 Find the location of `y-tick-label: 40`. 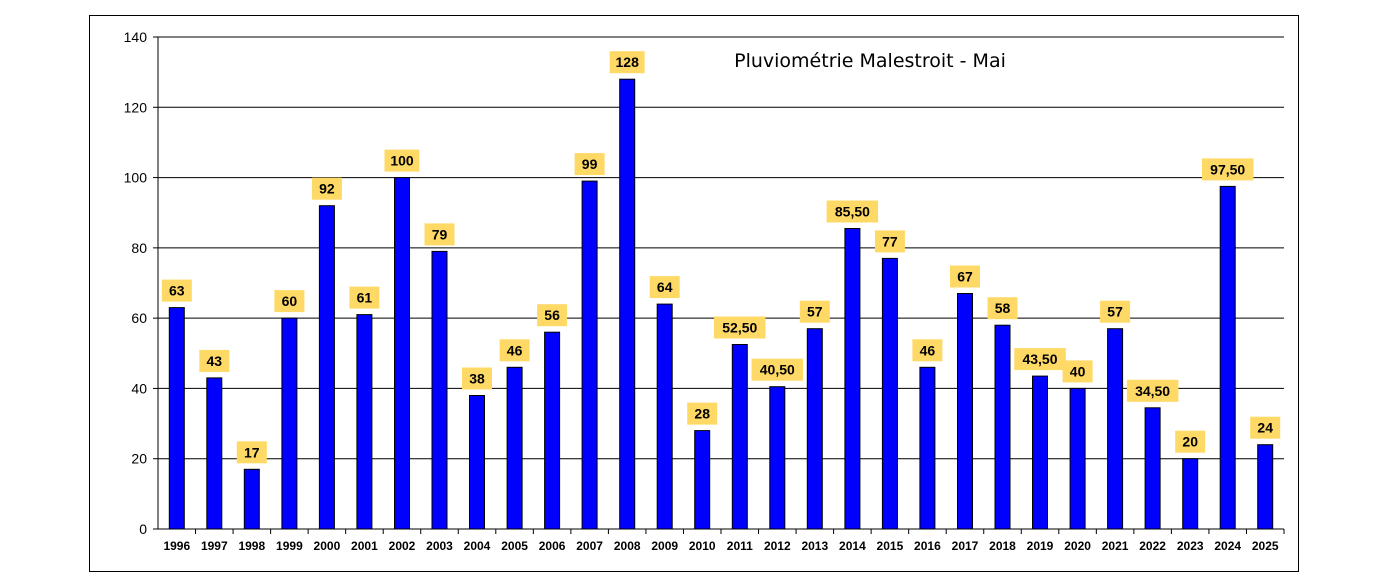

y-tick-label: 40 is located at coordinates (139, 388).